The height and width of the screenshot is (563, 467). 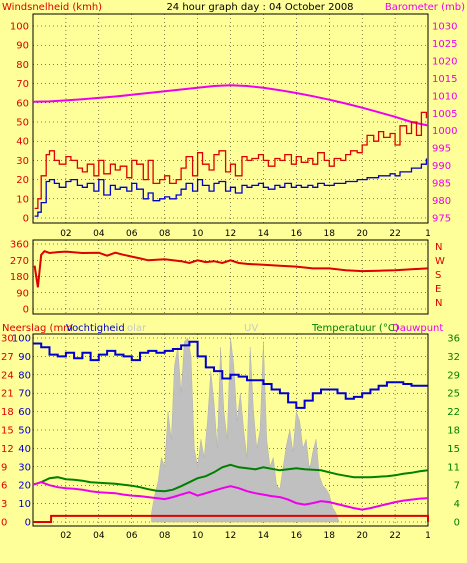 What do you see at coordinates (22, 199) in the screenshot?
I see `wind-tick-1: 10` at bounding box center [22, 199].